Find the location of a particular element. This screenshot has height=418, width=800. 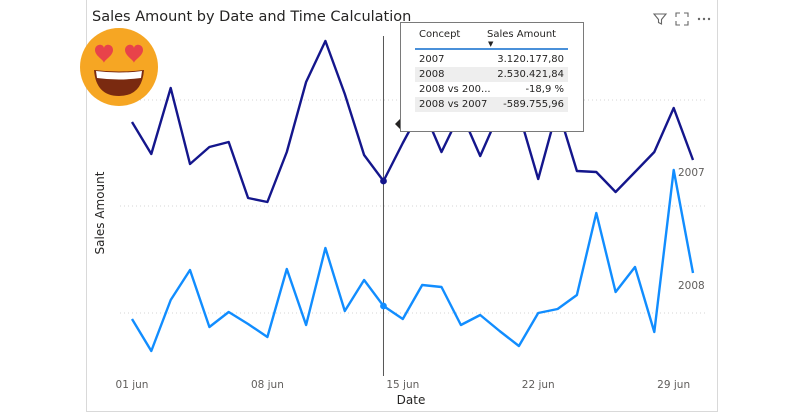

heart-eyes-emoji is located at coordinates (119, 67).